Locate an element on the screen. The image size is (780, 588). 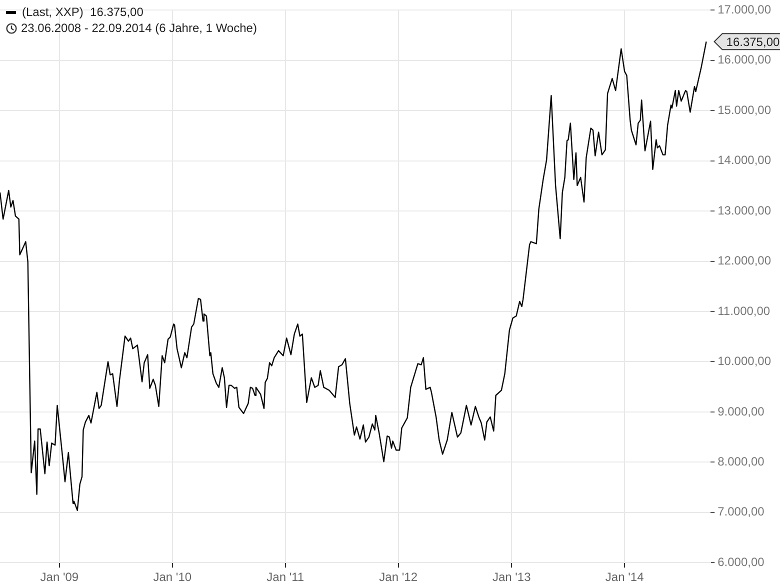
y-tick-label: 14.000,00 is located at coordinates (745, 160).